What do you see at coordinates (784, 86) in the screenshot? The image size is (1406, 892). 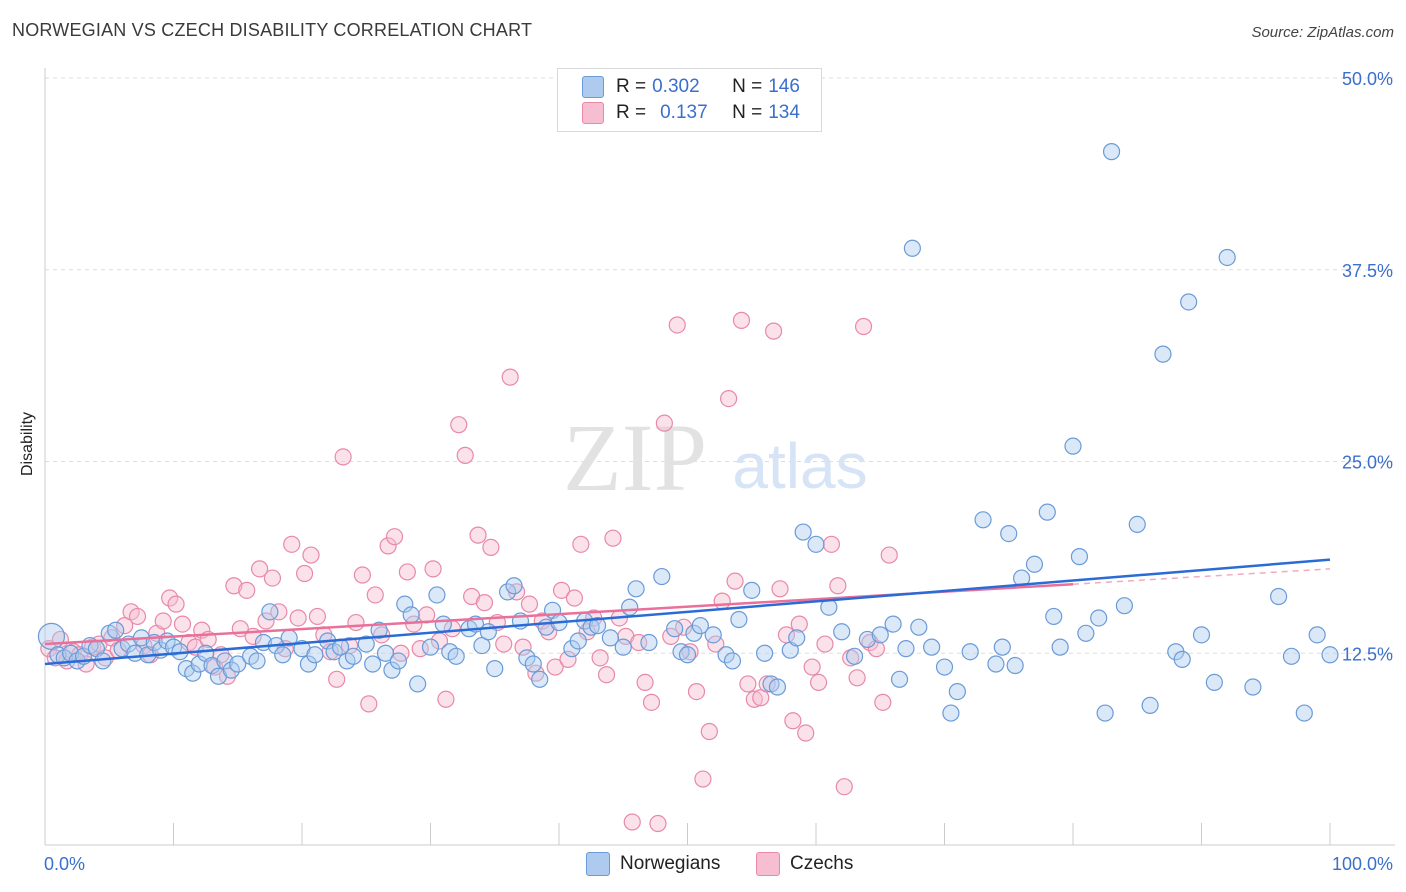 I see `legend-n-value: 146` at bounding box center [784, 86].